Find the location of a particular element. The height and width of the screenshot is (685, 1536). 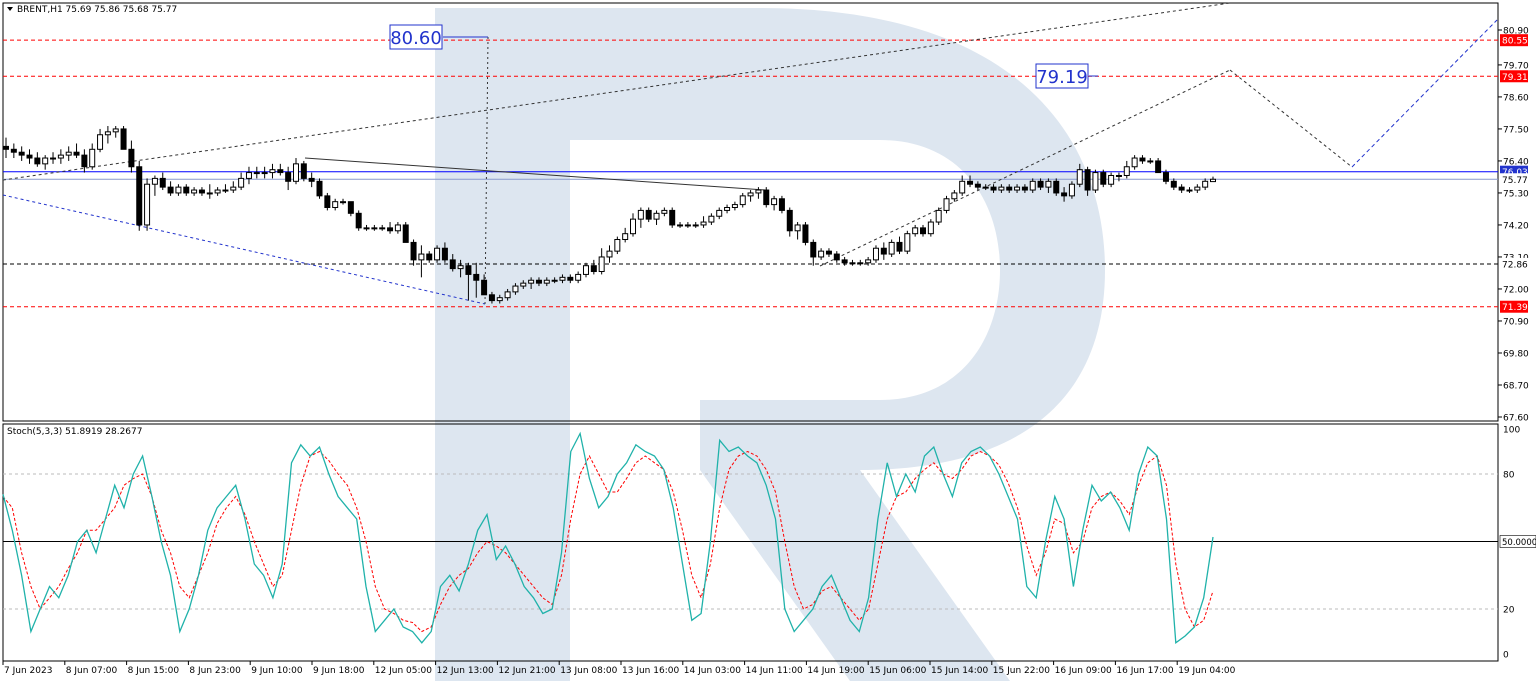

chart-header: BRENT,H1 75.69 75.86 75.68 75.77 is located at coordinates (92, 10).